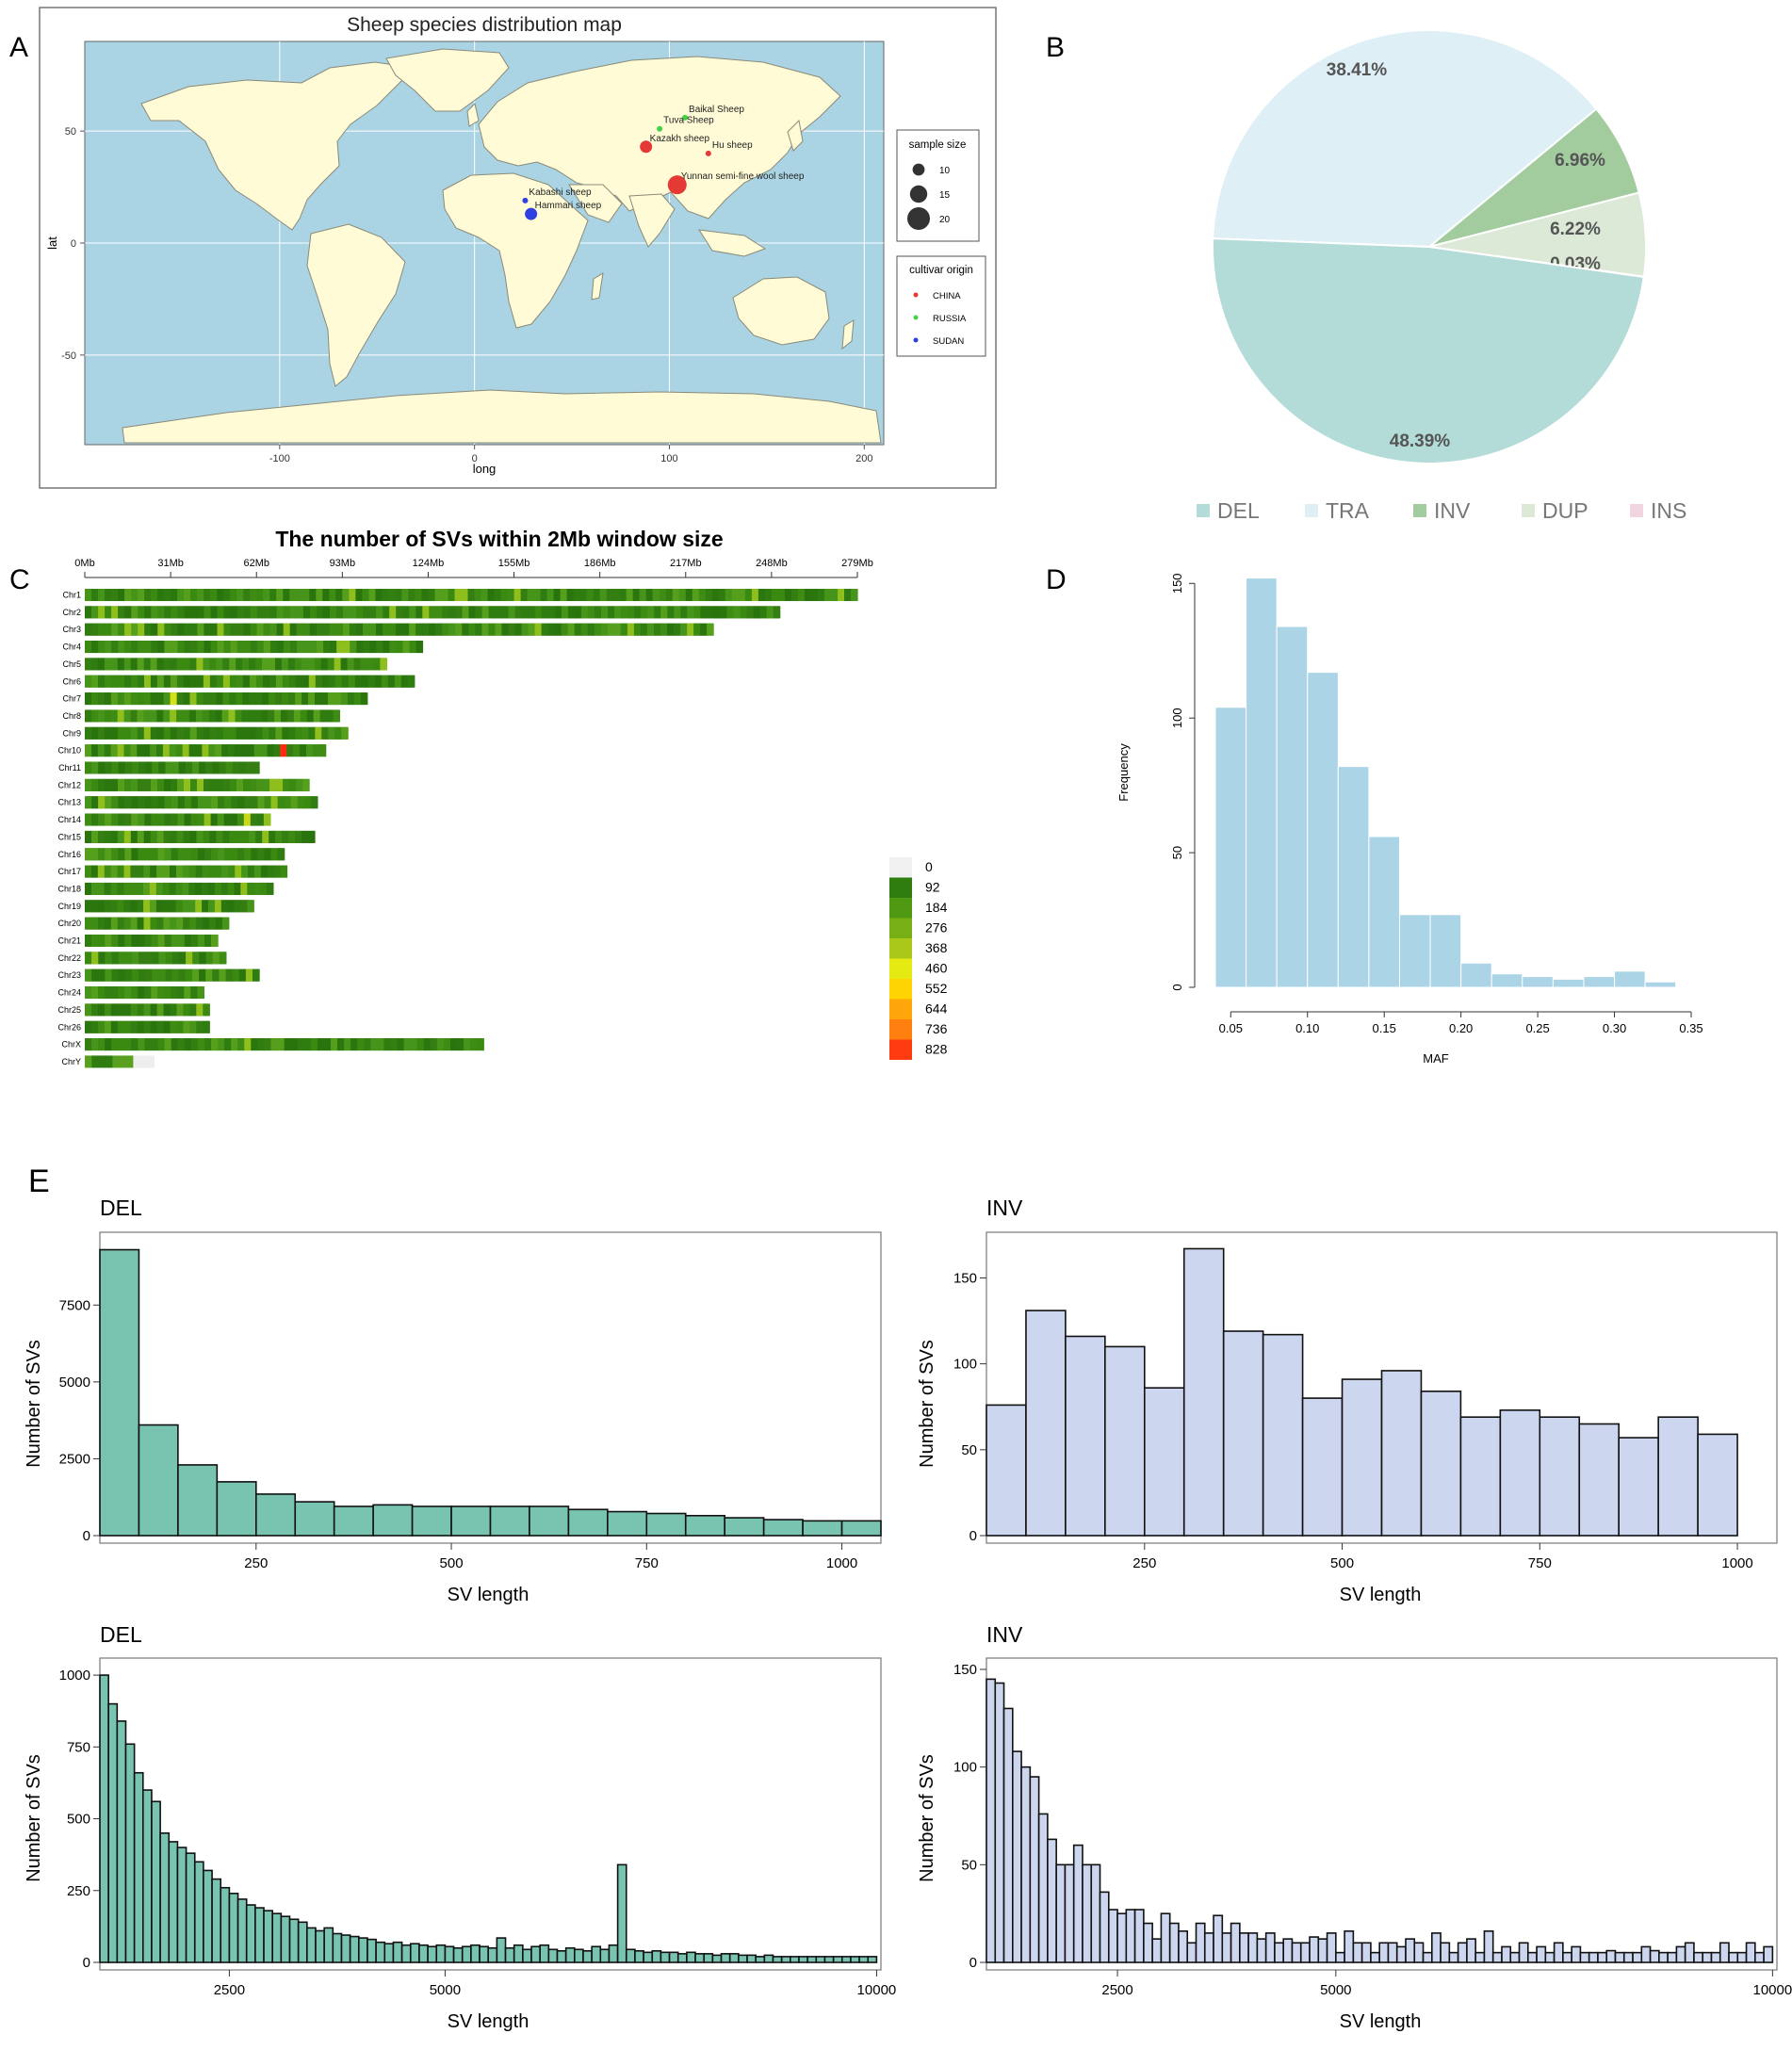  What do you see at coordinates (69, 924) in the screenshot?
I see `chromosome-label: Chr20` at bounding box center [69, 924].